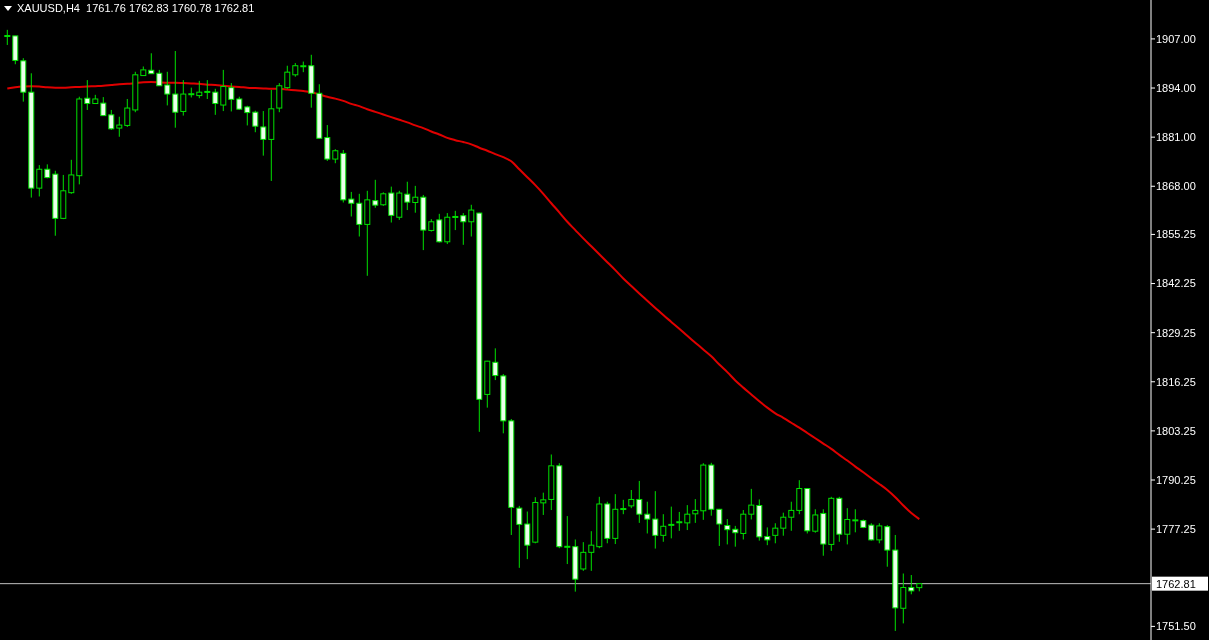 The width and height of the screenshot is (1209, 640). I want to click on y-tick-label: 1751.50, so click(1176, 626).